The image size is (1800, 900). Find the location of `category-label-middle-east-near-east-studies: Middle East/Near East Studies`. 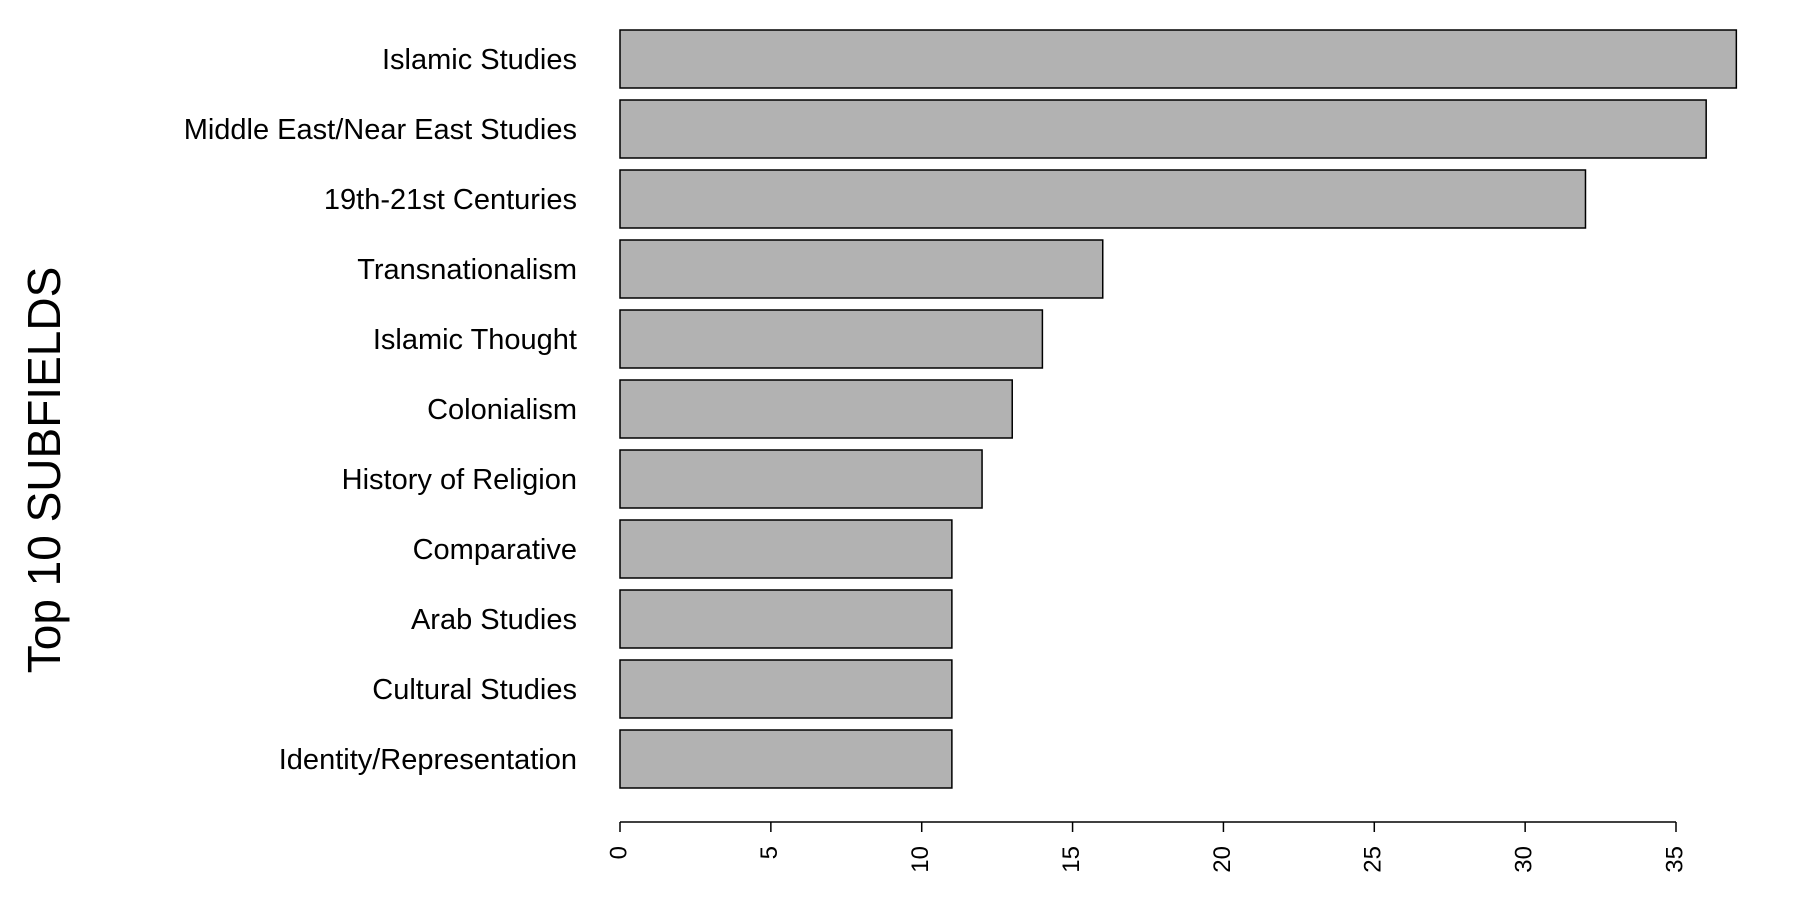

category-label-middle-east-near-east-studies: Middle East/Near East Studies is located at coordinates (380, 130).